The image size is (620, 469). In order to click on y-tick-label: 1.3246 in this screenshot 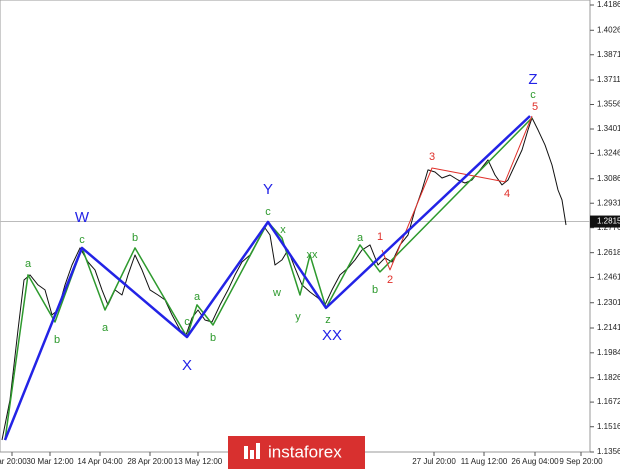, I will do `click(608, 153)`.